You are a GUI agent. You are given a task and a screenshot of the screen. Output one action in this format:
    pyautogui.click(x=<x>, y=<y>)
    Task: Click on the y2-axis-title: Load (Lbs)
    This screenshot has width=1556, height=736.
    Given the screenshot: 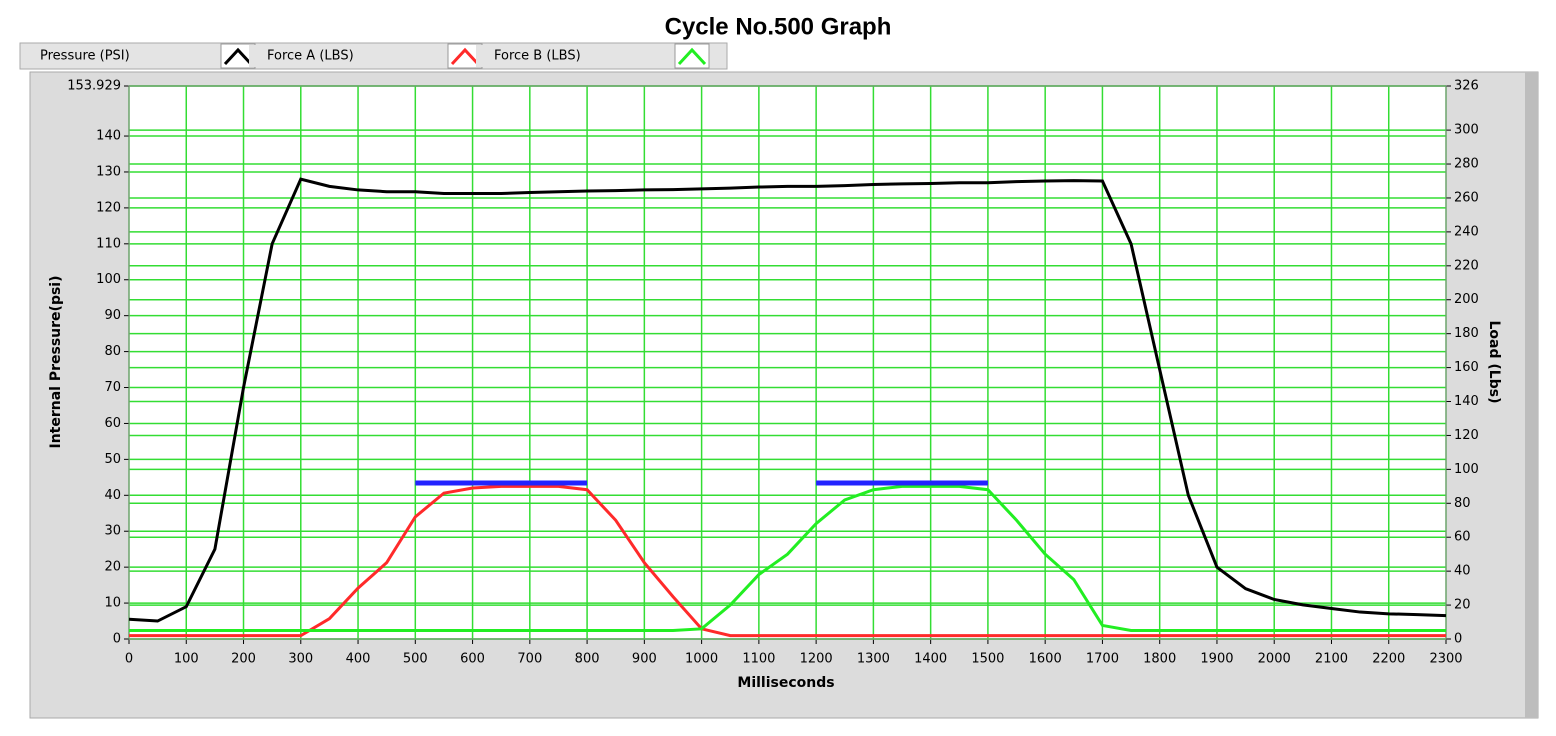 What is the action you would take?
    pyautogui.click(x=1494, y=362)
    